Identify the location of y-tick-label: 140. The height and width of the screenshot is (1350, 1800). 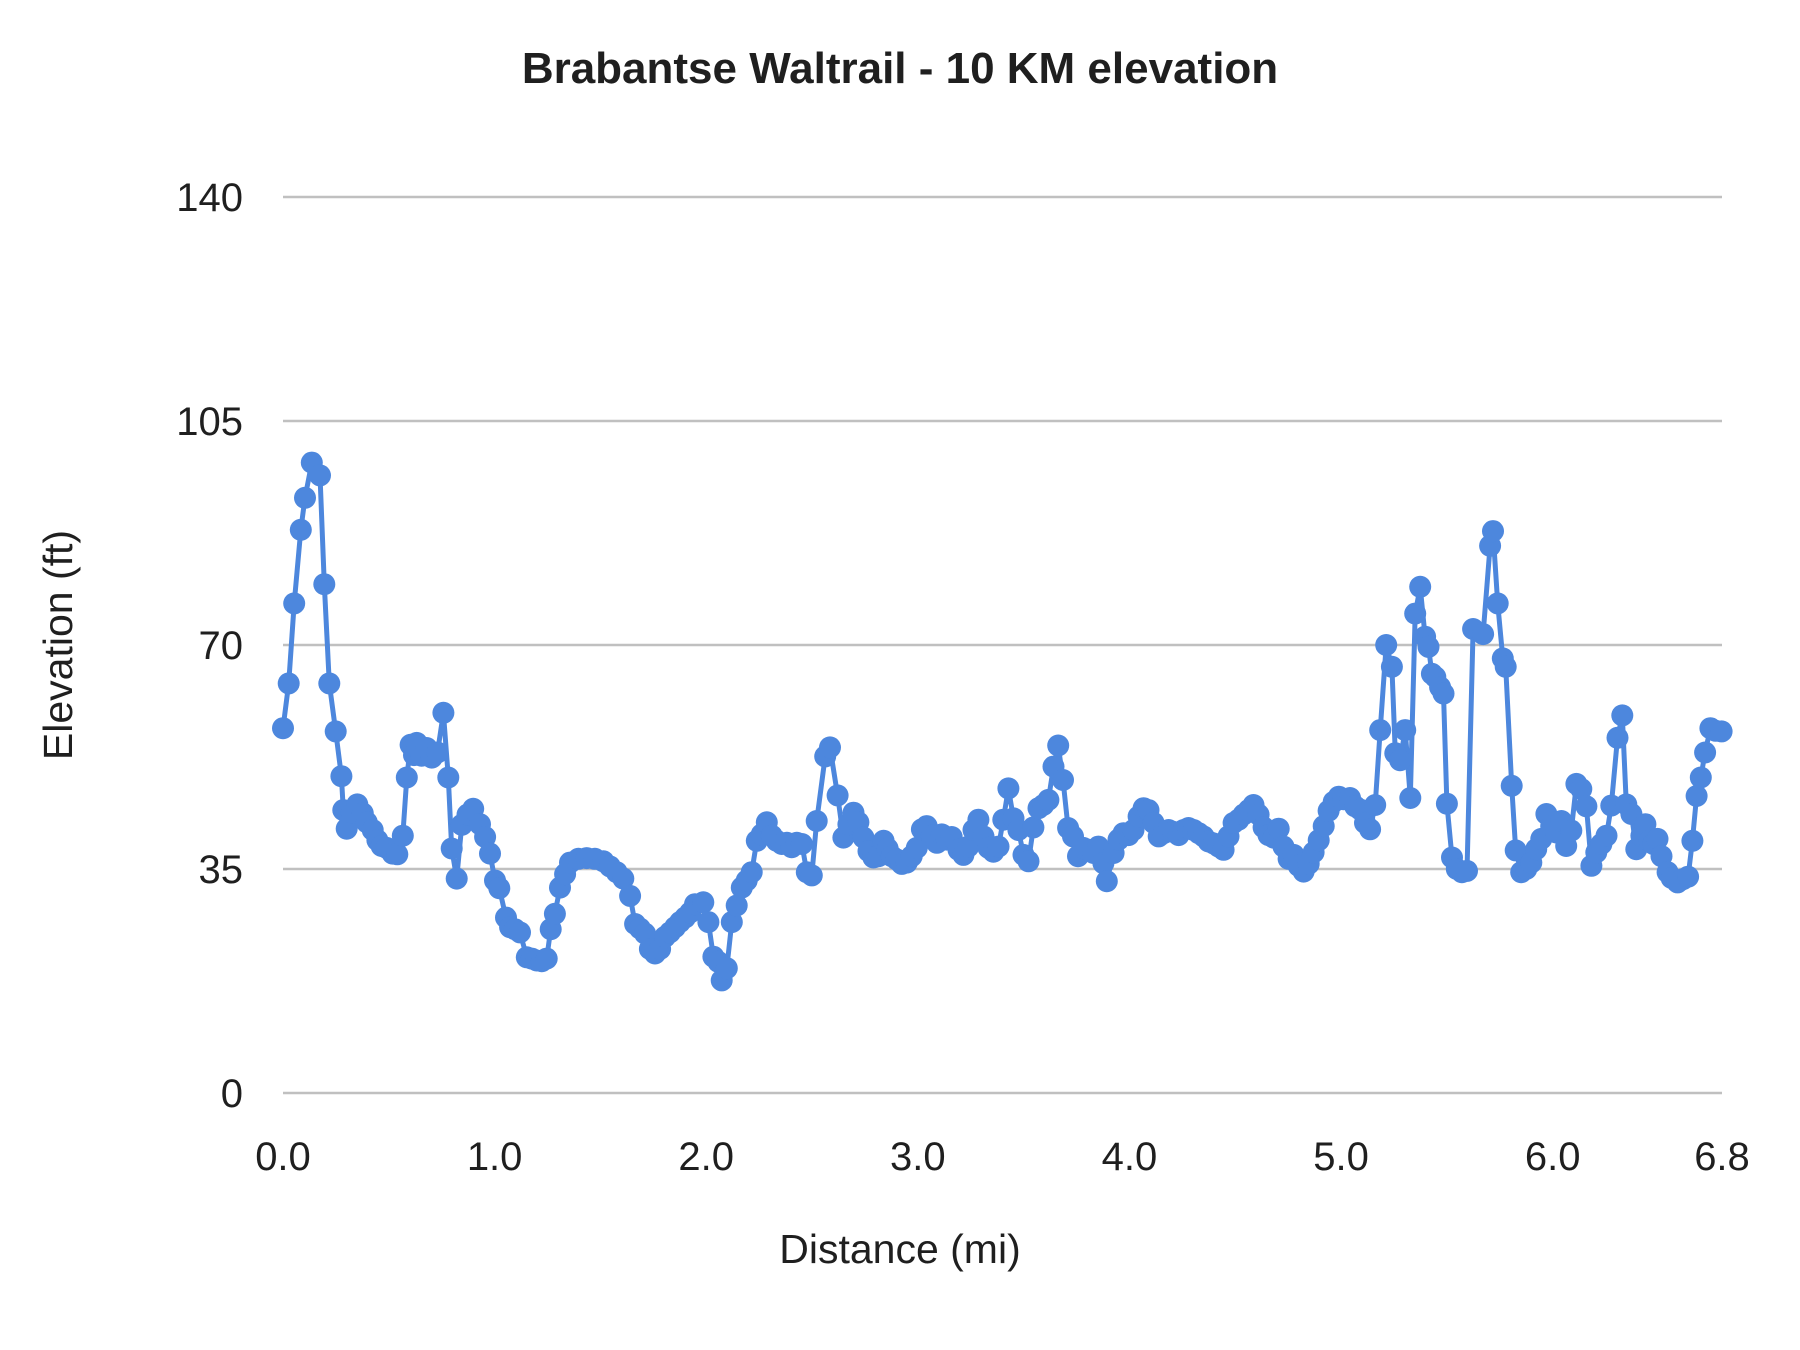
(209, 198).